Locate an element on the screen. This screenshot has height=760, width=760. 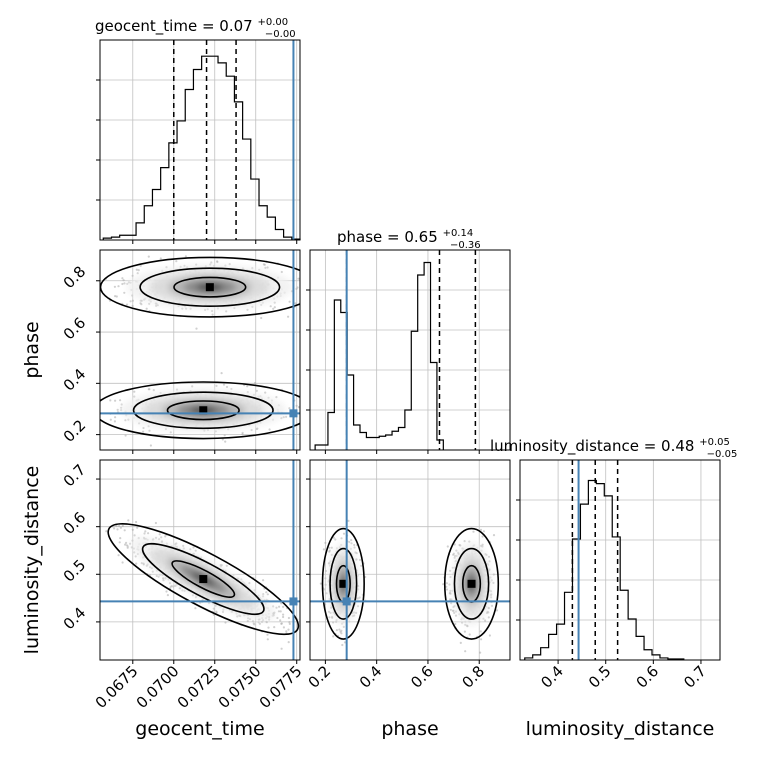
phase-histogram is located at coordinates (379, 355).